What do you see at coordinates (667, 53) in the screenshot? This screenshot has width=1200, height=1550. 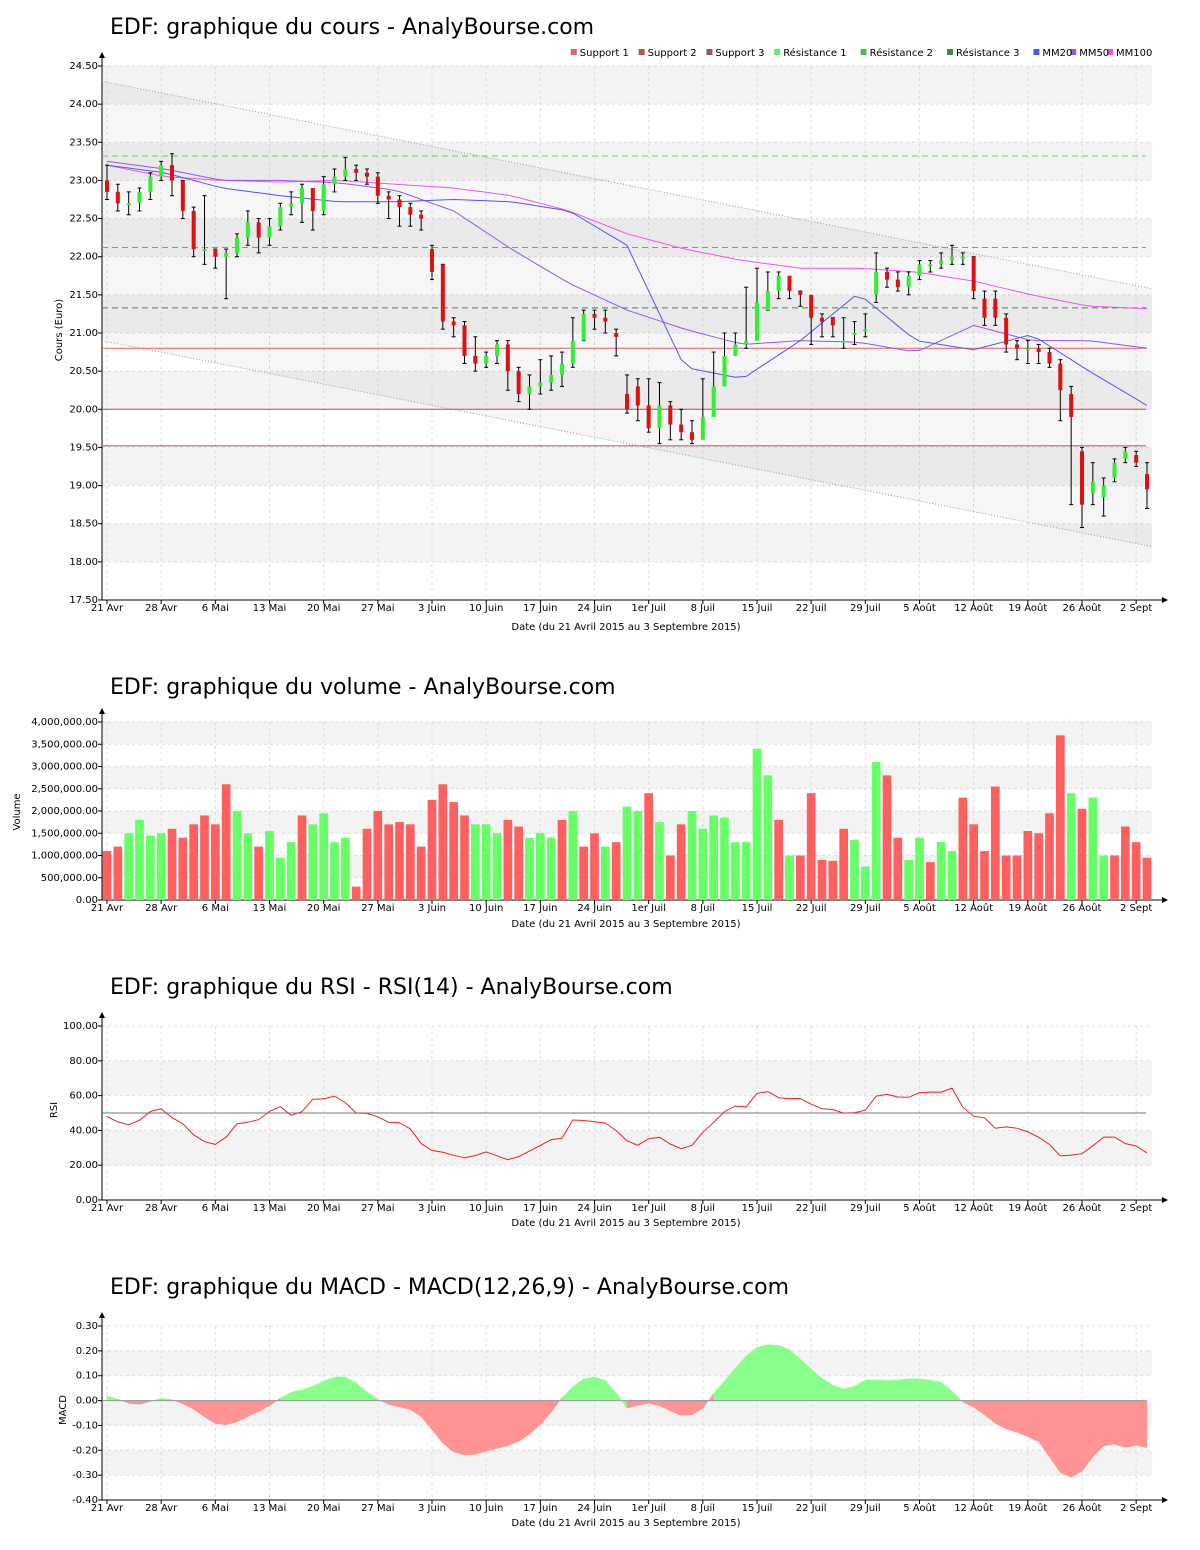 I see `legend-item: Support 2` at bounding box center [667, 53].